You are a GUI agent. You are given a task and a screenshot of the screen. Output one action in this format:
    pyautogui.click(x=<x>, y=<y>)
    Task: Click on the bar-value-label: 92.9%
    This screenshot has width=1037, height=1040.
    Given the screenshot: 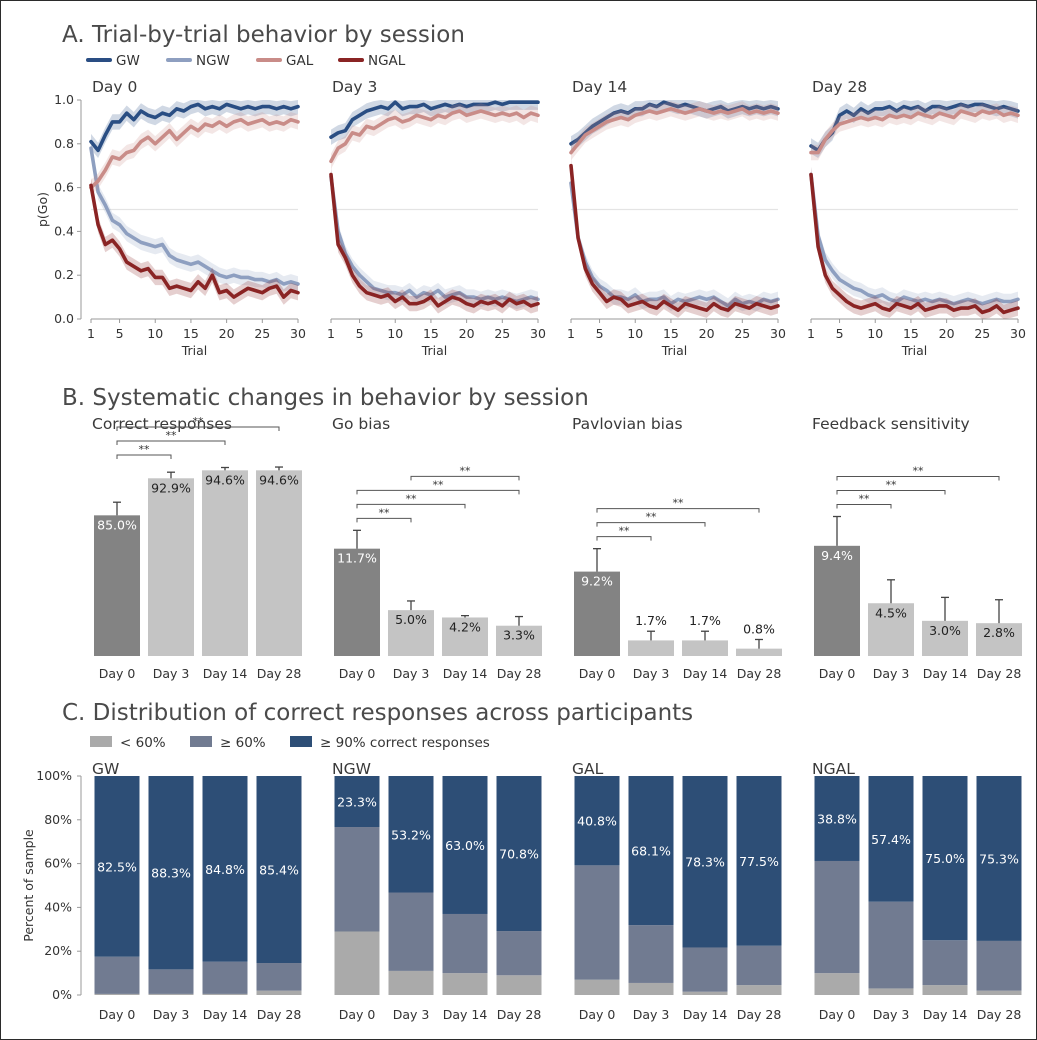 What is the action you would take?
    pyautogui.click(x=171, y=487)
    